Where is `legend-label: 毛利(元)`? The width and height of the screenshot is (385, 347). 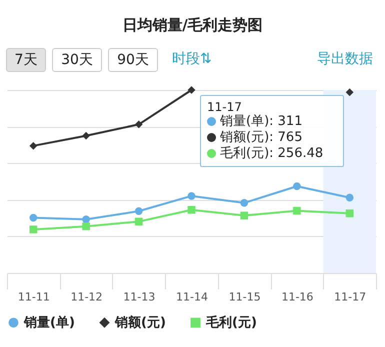
legend-label: 毛利(元) is located at coordinates (231, 322).